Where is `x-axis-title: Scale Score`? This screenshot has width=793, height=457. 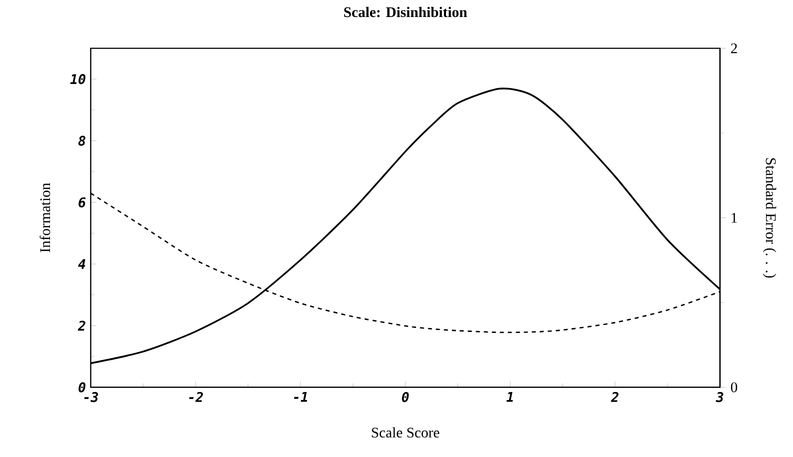 x-axis-title: Scale Score is located at coordinates (406, 432).